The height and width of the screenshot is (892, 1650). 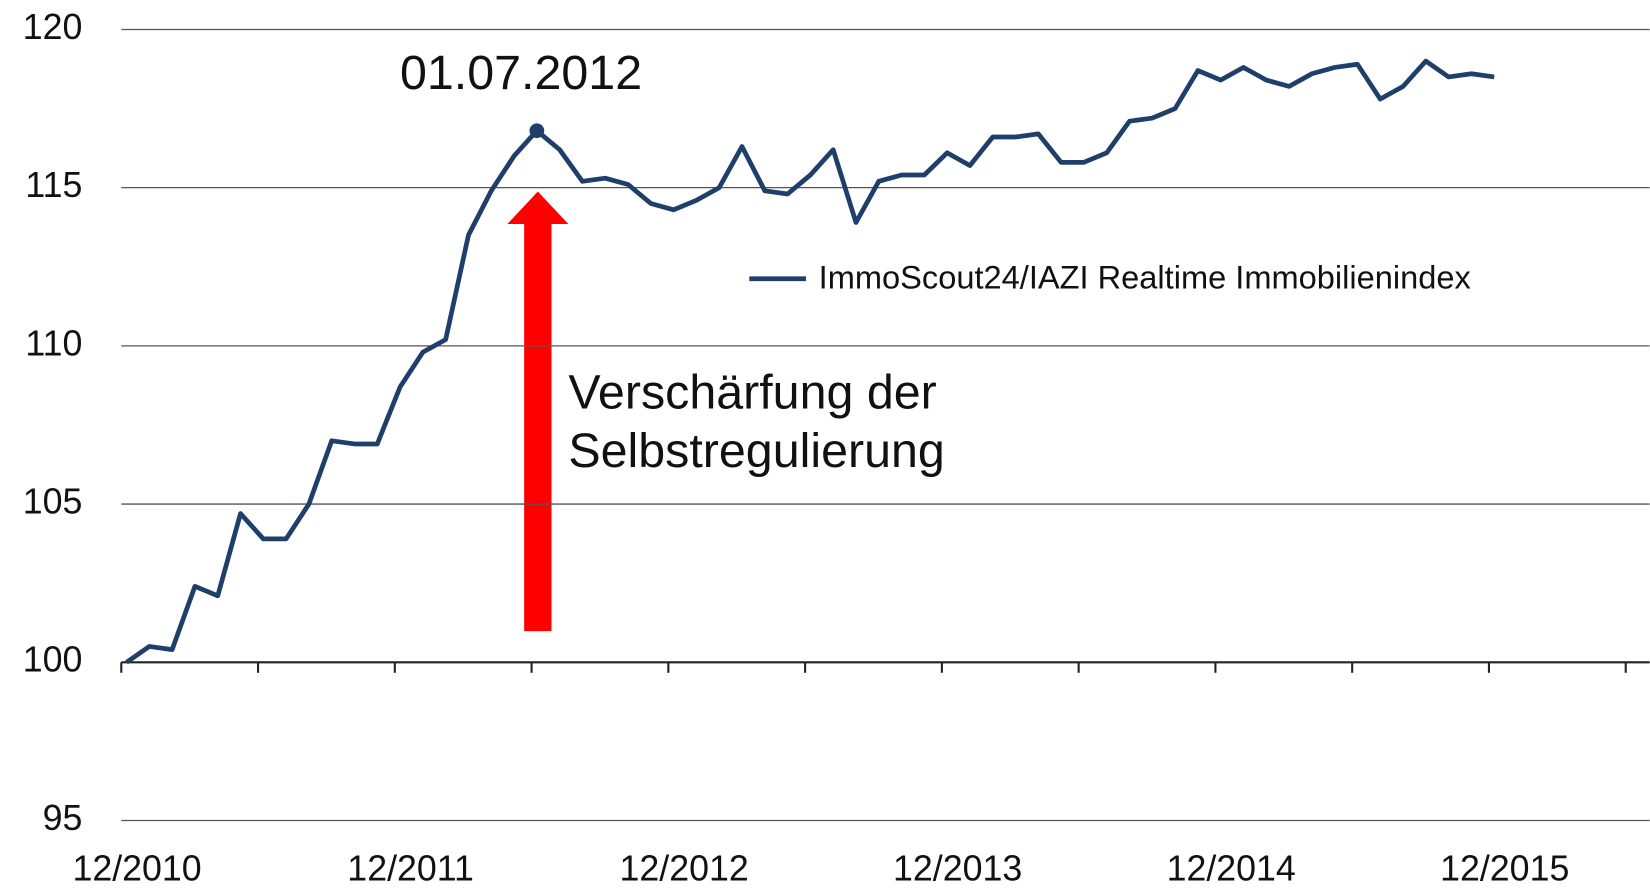 What do you see at coordinates (53, 343) in the screenshot?
I see `y-tick-label: 110` at bounding box center [53, 343].